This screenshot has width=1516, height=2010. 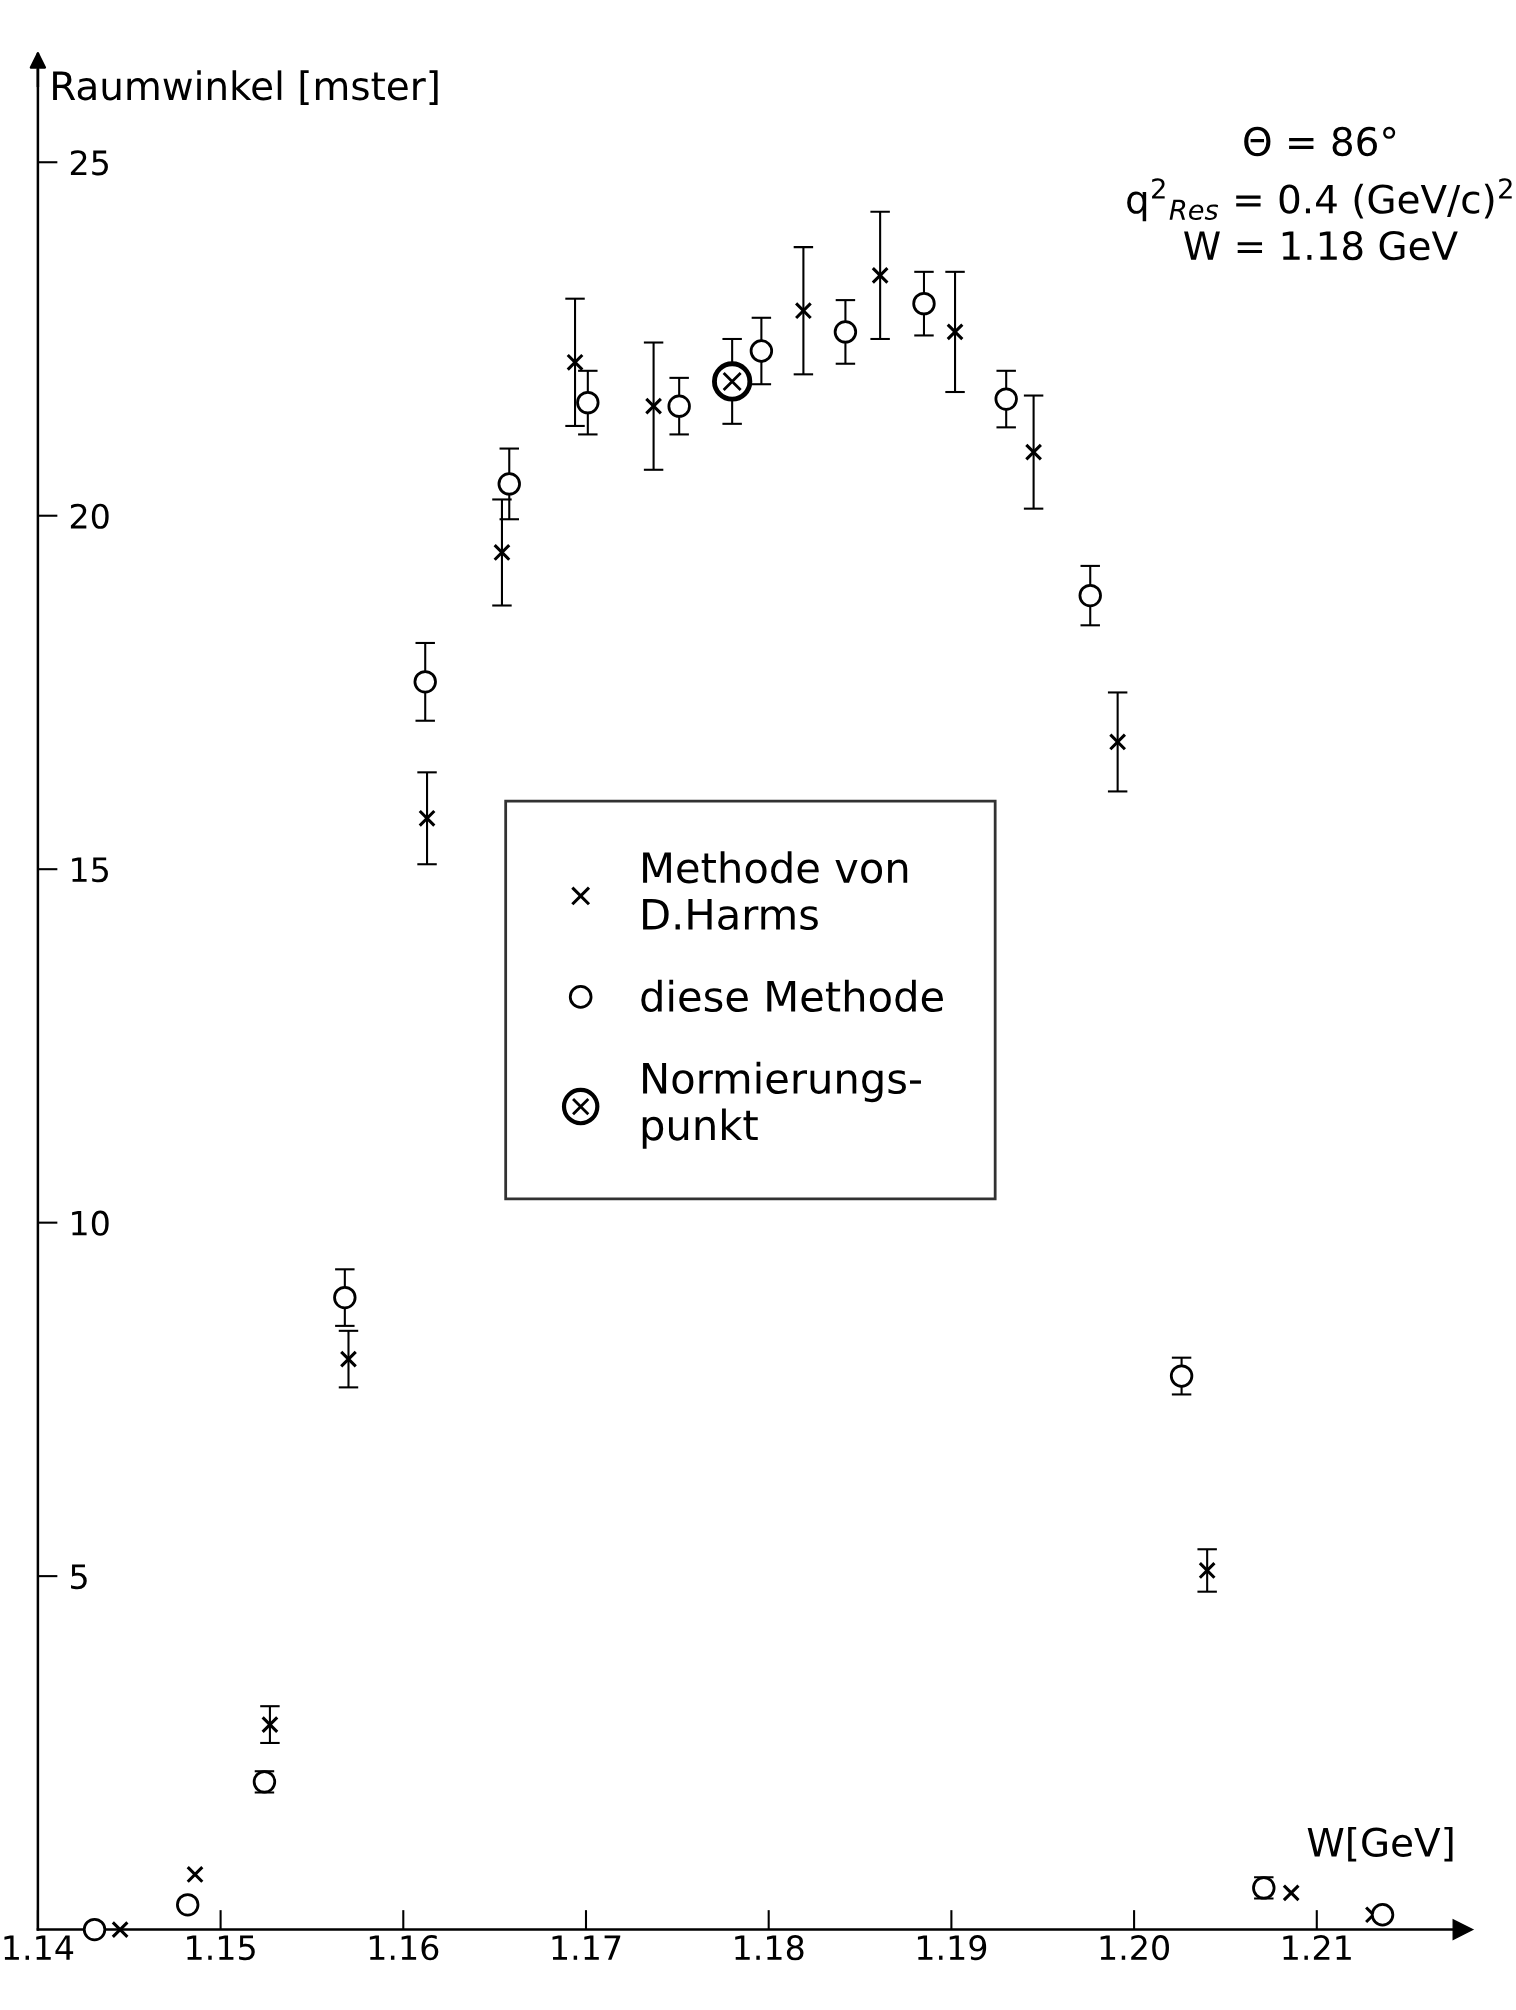 I want to click on y-tick-label: 20, so click(x=89, y=516).